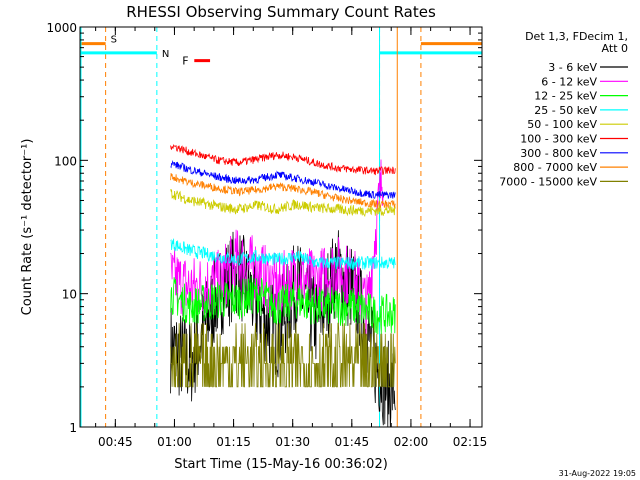 This screenshot has width=640, height=480. Describe the element at coordinates (597, 473) in the screenshot. I see `footer-date: 31-Aug-2022 19:05` at that location.